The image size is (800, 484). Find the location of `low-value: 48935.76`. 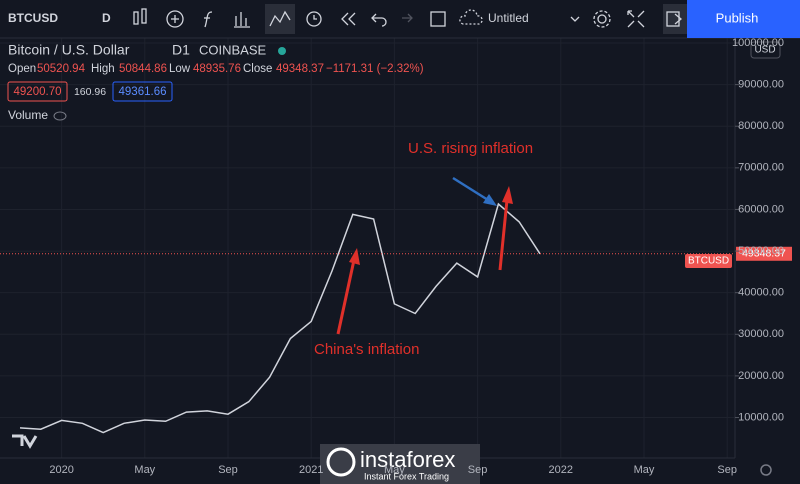

low-value: 48935.76 is located at coordinates (217, 69).